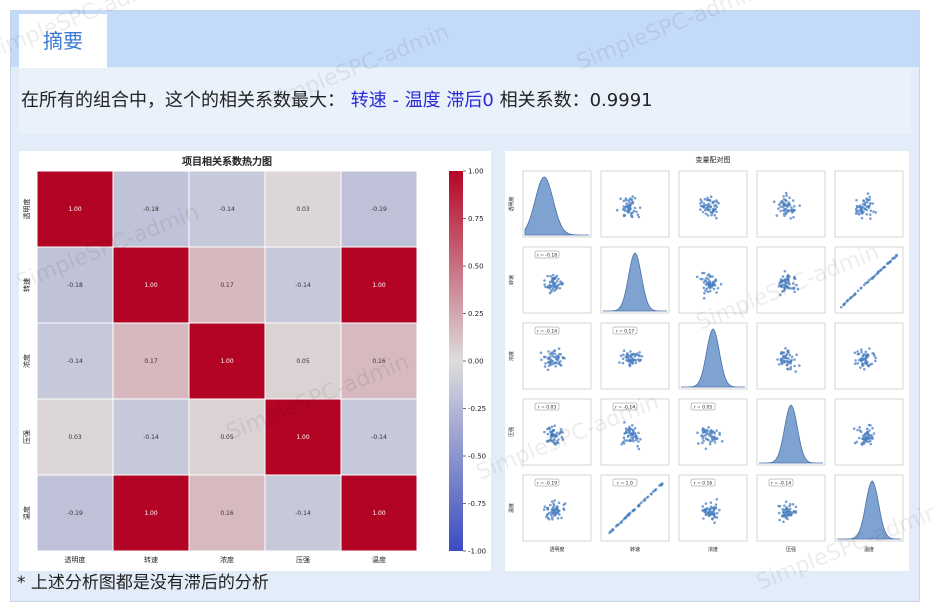 The image size is (932, 613). Describe the element at coordinates (477, 457) in the screenshot. I see `colorbar-tick-label: -0.50` at that location.